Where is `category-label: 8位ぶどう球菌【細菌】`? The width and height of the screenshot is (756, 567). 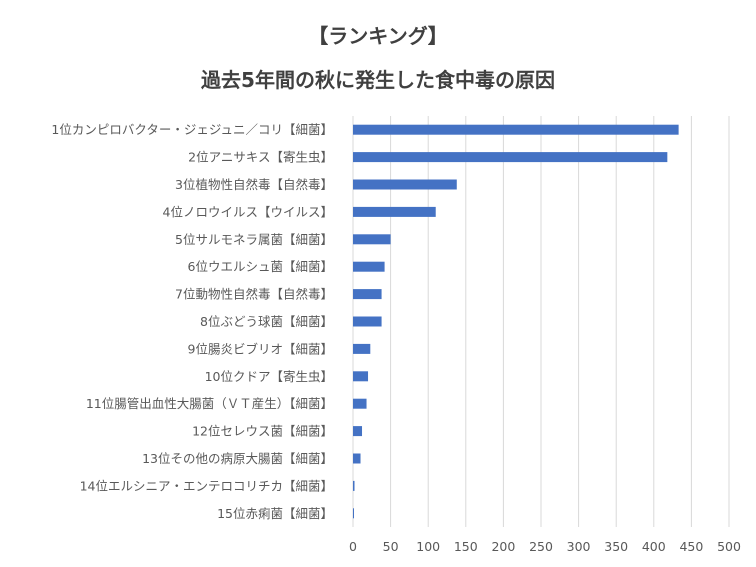
category-label: 8位ぶどう球菌【細菌】 is located at coordinates (266, 321).